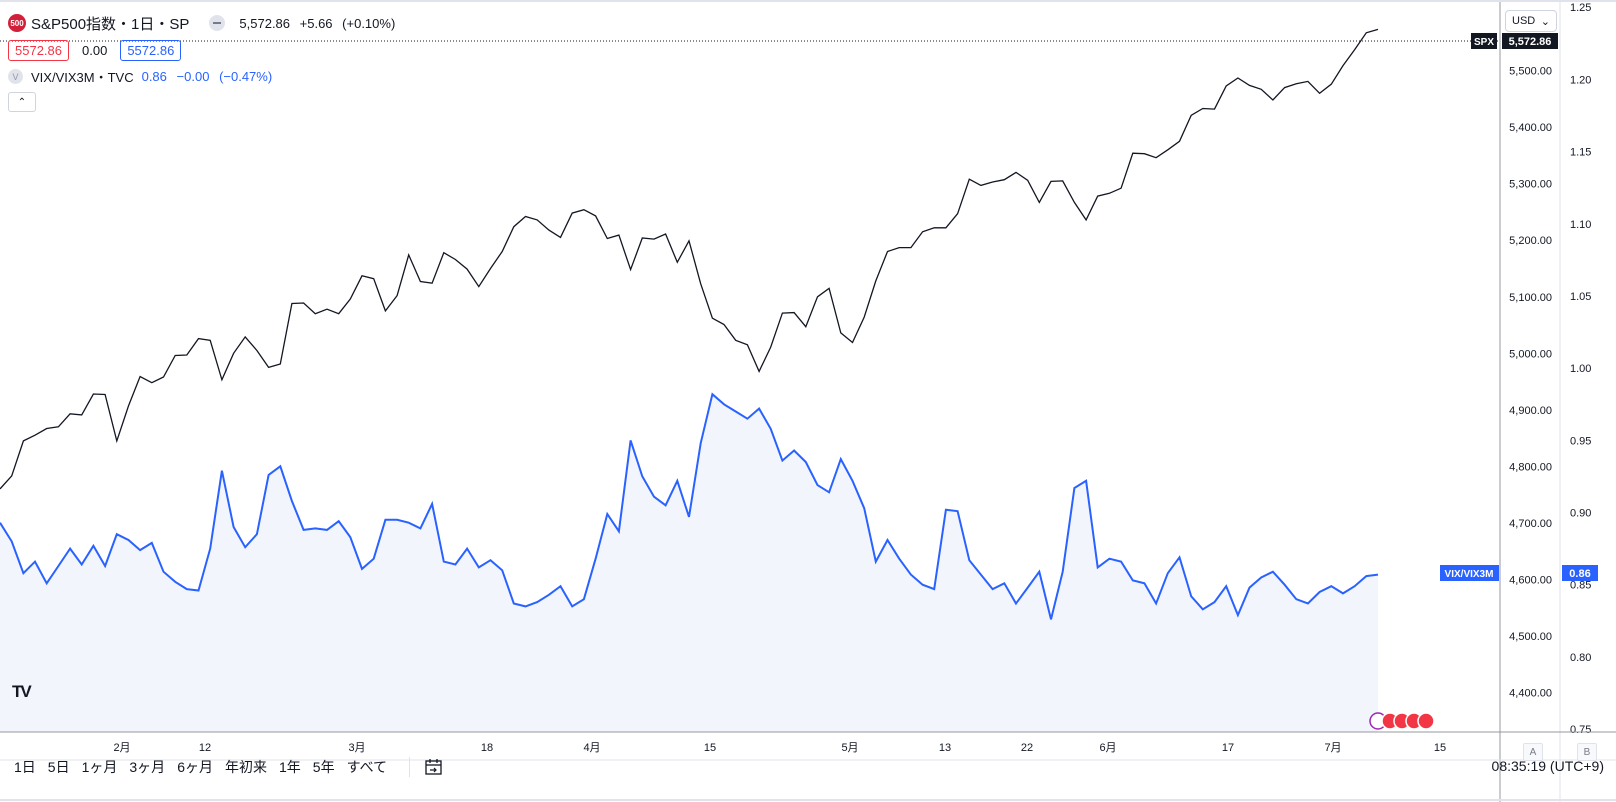  What do you see at coordinates (265, 23) in the screenshot?
I see `last-price: 5,572.86` at bounding box center [265, 23].